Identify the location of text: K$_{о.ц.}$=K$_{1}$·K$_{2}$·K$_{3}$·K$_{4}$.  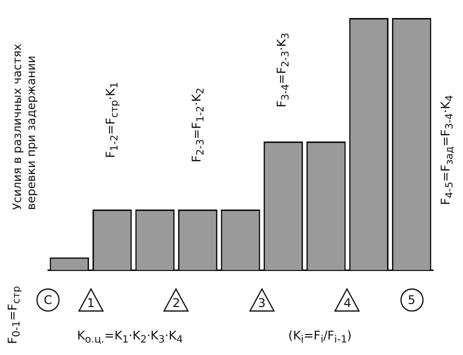
(130, 337).